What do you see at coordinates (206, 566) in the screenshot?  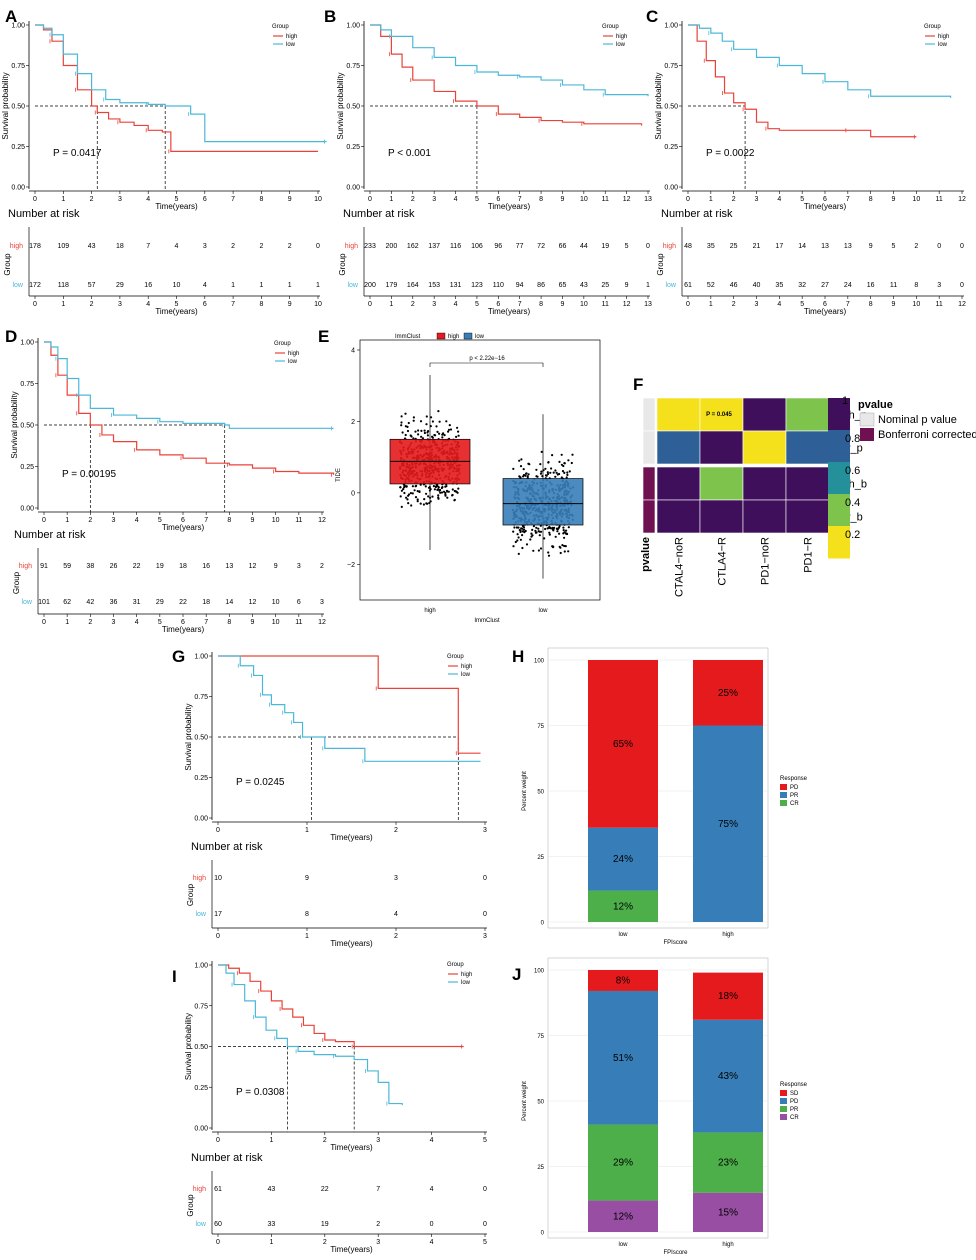 I see `risk-high-count-D: 16` at bounding box center [206, 566].